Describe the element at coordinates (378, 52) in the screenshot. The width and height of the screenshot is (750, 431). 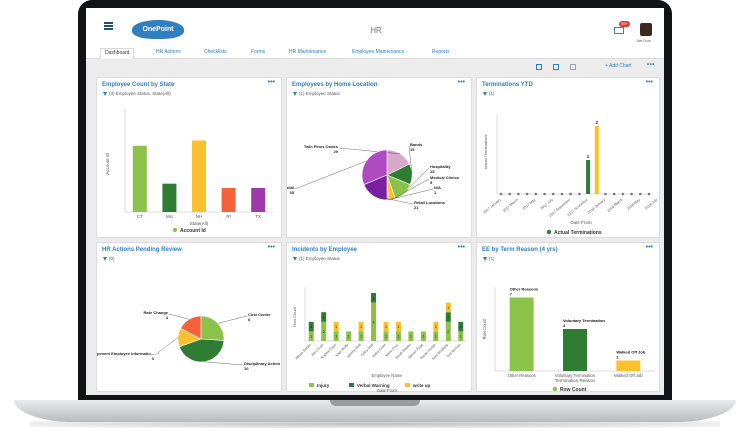
I see `tab-employee-maintenance: Employee Maintenance` at that location.